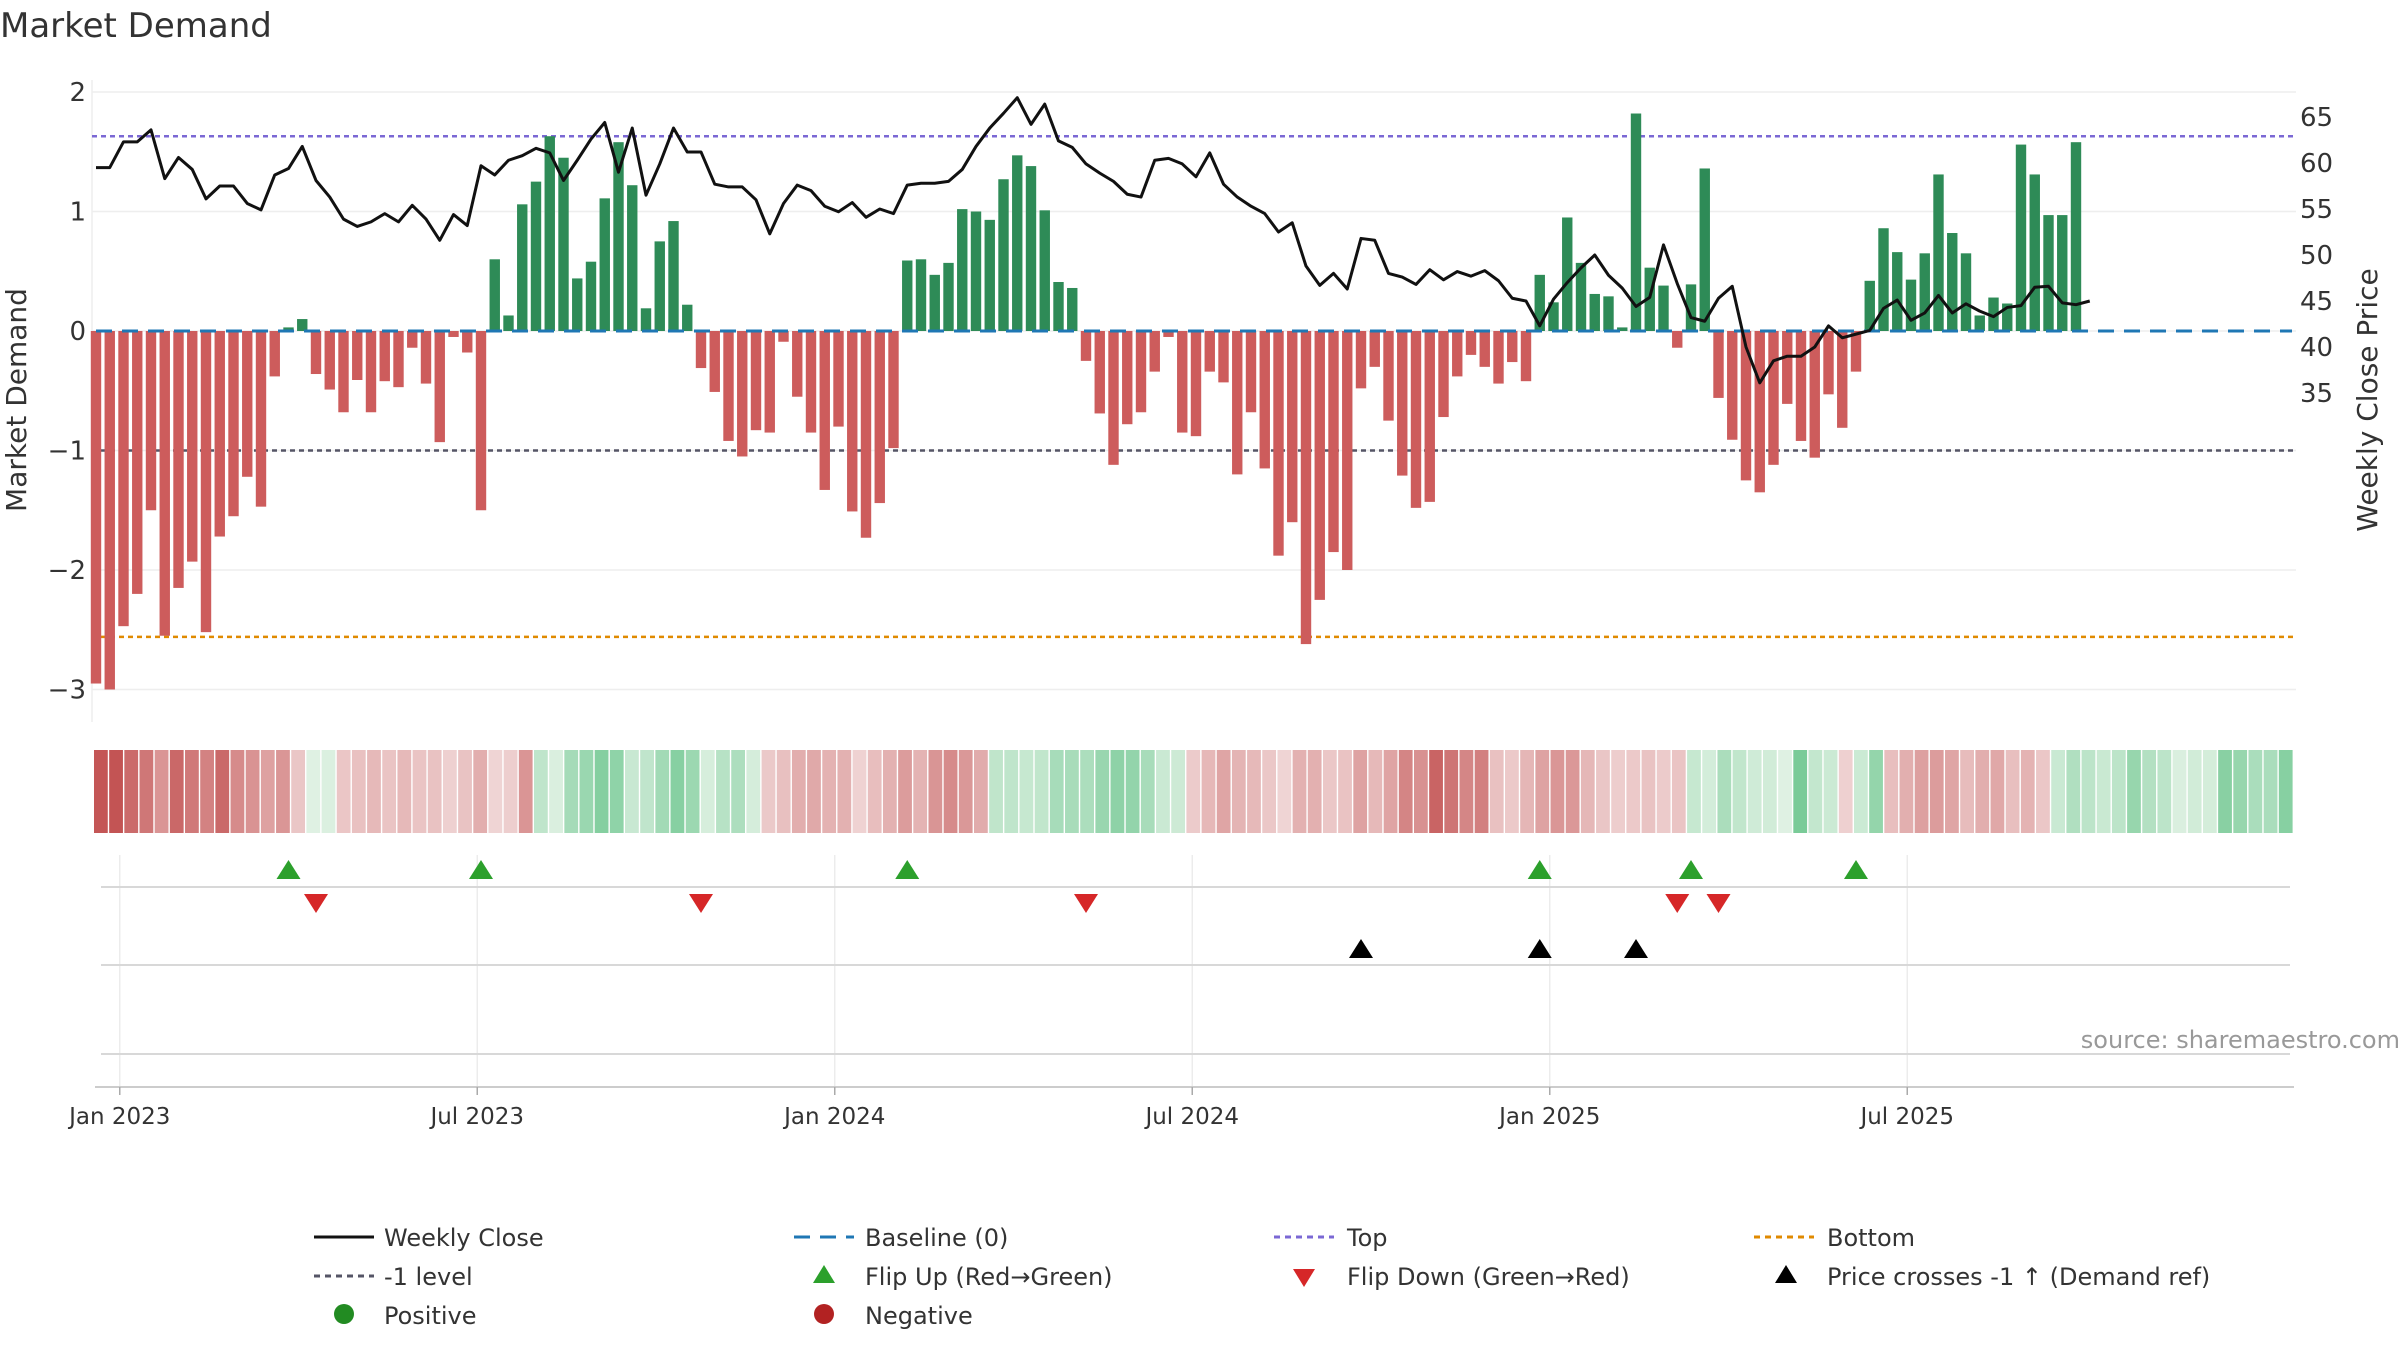 The image size is (2400, 1350). I want to click on flip-up-marker, so click(1539, 869).